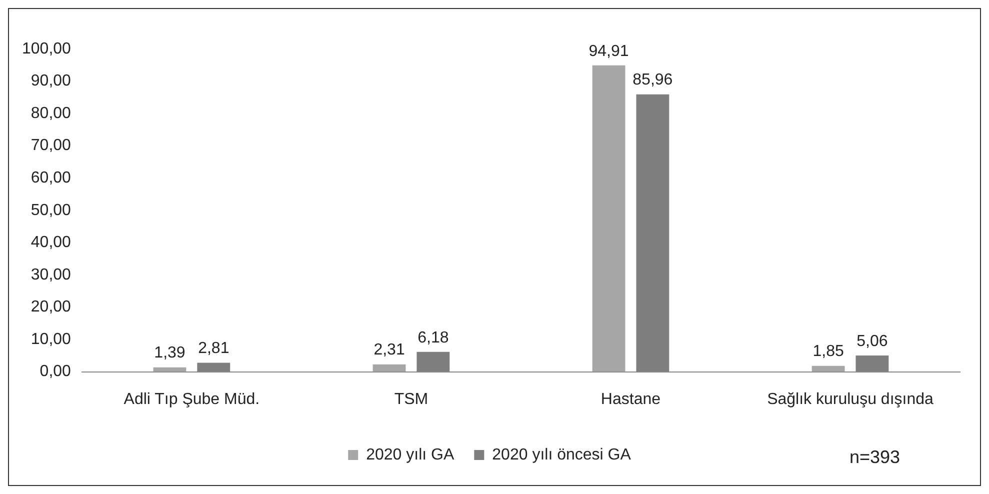  I want to click on y-tick-label: 90,00, so click(51, 81).